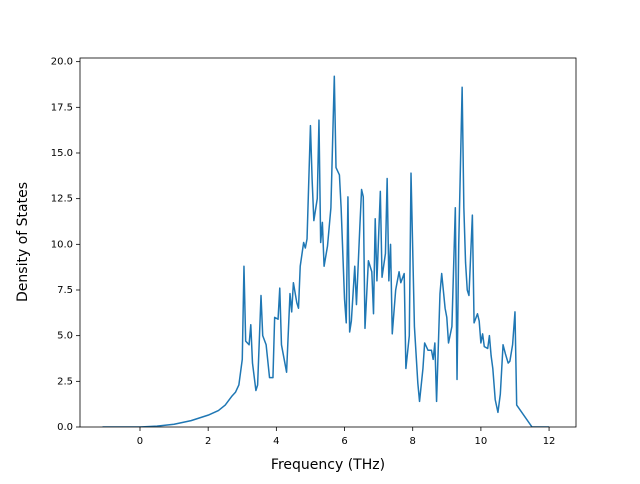 The width and height of the screenshot is (640, 484). What do you see at coordinates (344, 441) in the screenshot?
I see `x-tick-label: 6` at bounding box center [344, 441].